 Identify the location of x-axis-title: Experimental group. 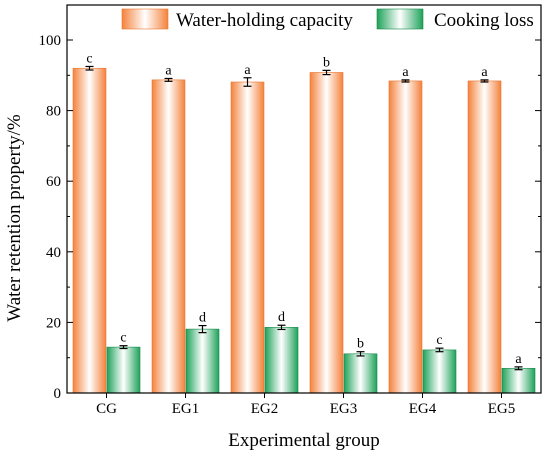
(303, 440).